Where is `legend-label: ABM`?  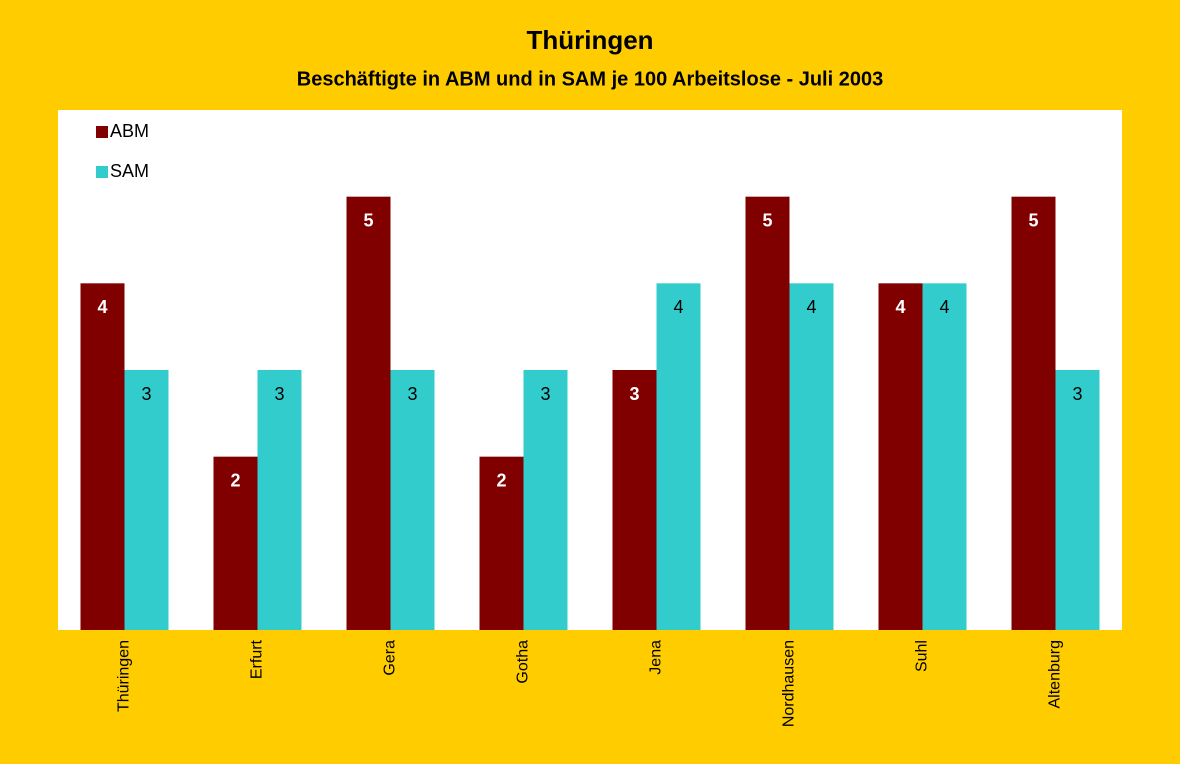
legend-label: ABM is located at coordinates (129, 131).